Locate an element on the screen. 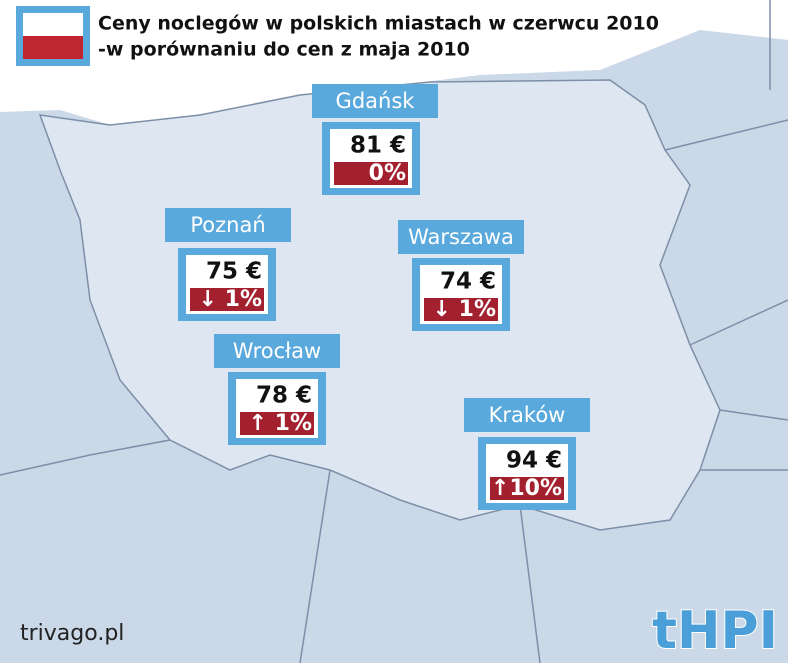 The width and height of the screenshot is (788, 663). city: Poznań 75 €↓ 1% is located at coordinates (228, 264).